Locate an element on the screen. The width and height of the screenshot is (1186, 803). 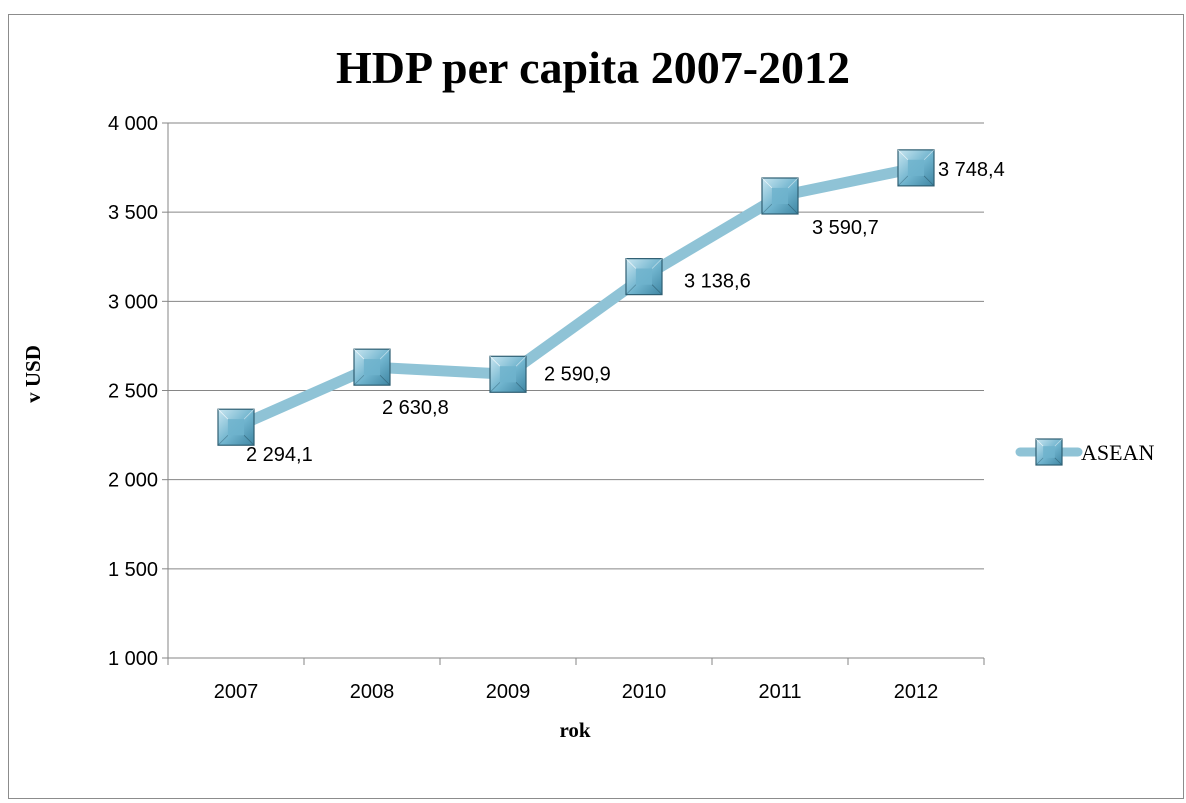
x-tick-label: 2008 is located at coordinates (372, 692).